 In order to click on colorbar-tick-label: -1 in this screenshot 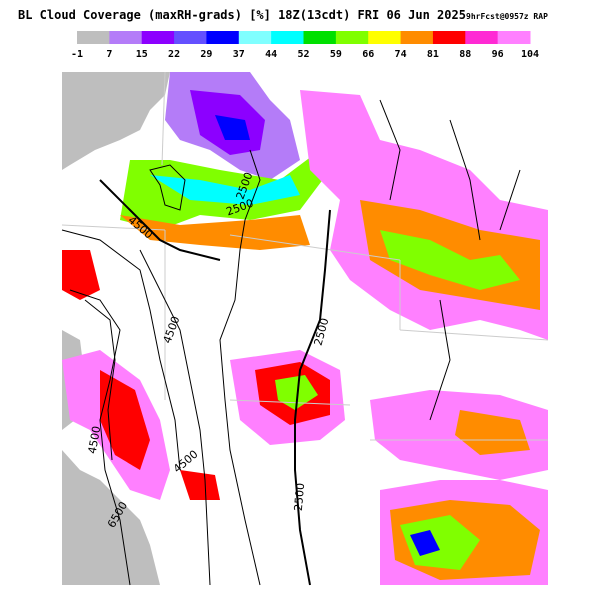, I will do `click(77, 54)`.